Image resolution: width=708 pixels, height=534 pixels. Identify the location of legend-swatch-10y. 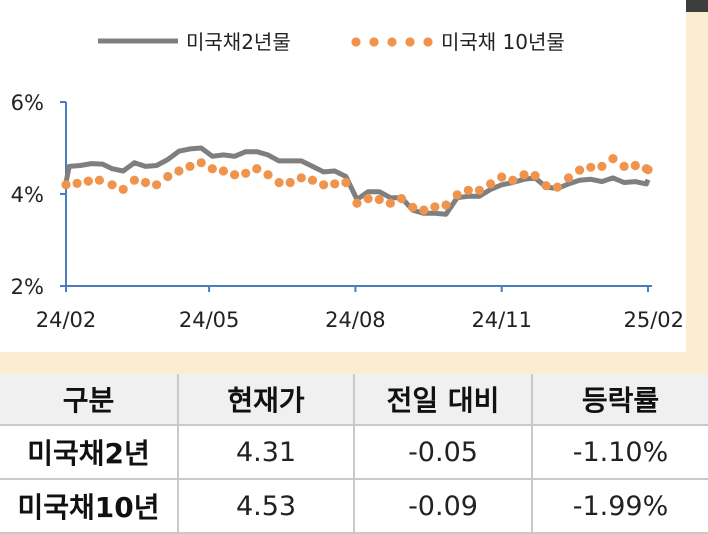
(392, 42).